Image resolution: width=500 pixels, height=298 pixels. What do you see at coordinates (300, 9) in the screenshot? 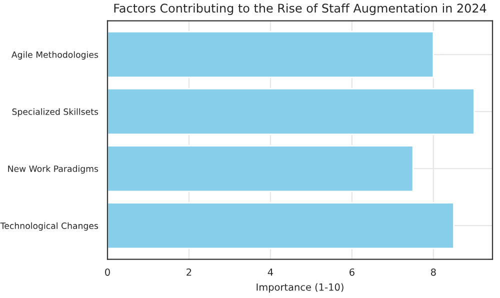
I see `chart-title: Factors Contributing to the Rise of Staff Augmentation in 2024` at bounding box center [300, 9].